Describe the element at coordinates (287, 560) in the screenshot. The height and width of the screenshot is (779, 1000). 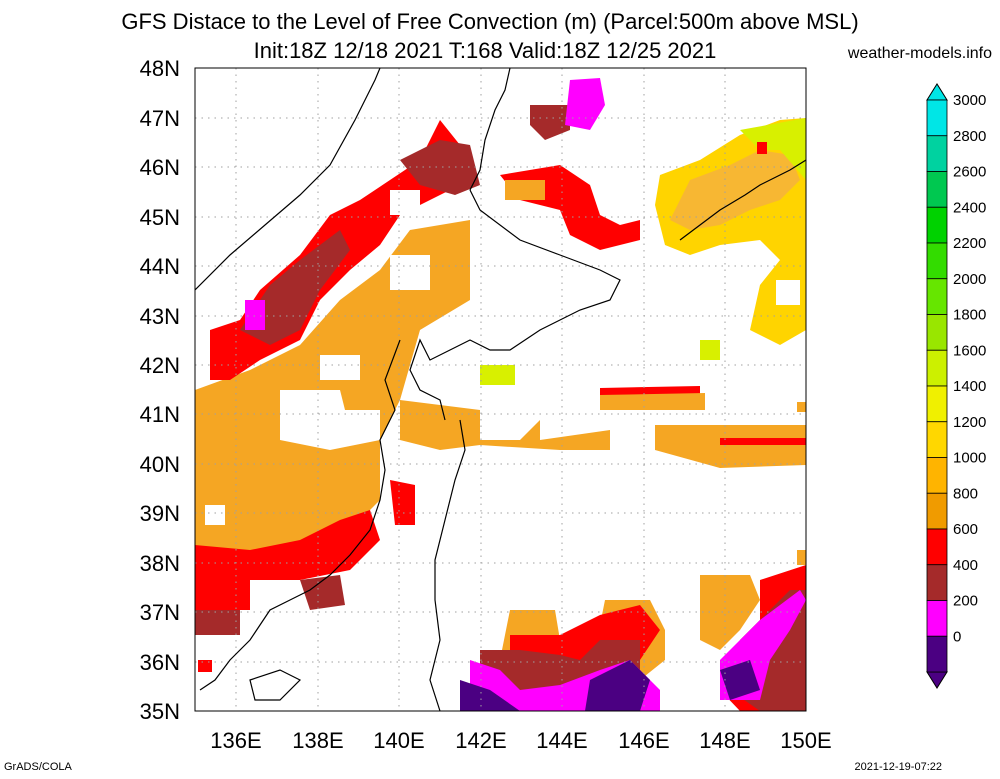
I see `field-red-west-a` at that location.